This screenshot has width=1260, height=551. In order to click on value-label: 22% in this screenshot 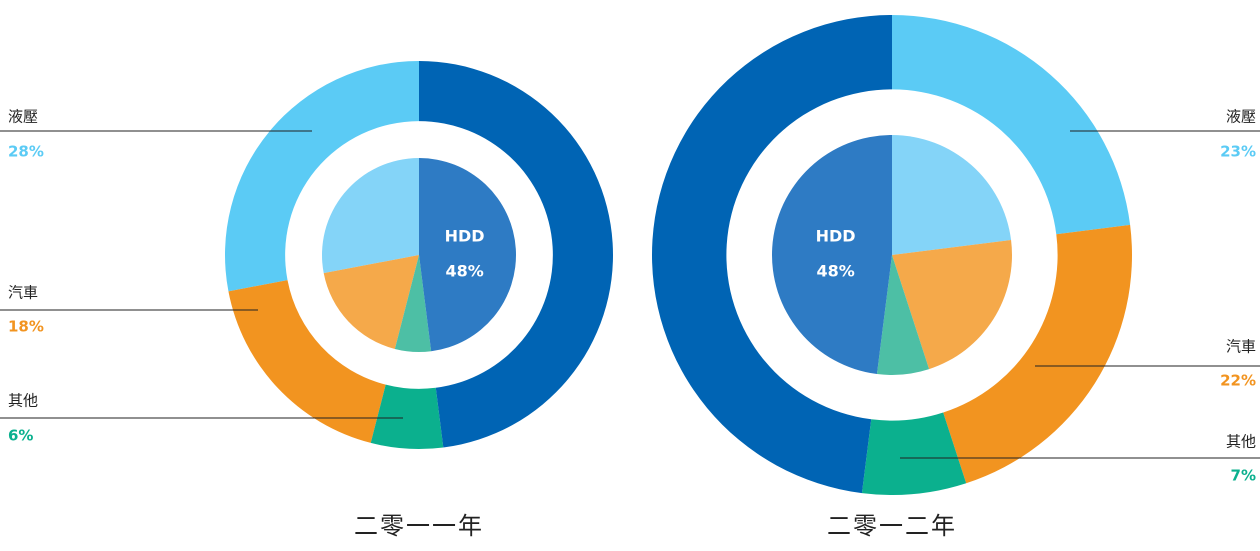, I will do `click(1238, 381)`.